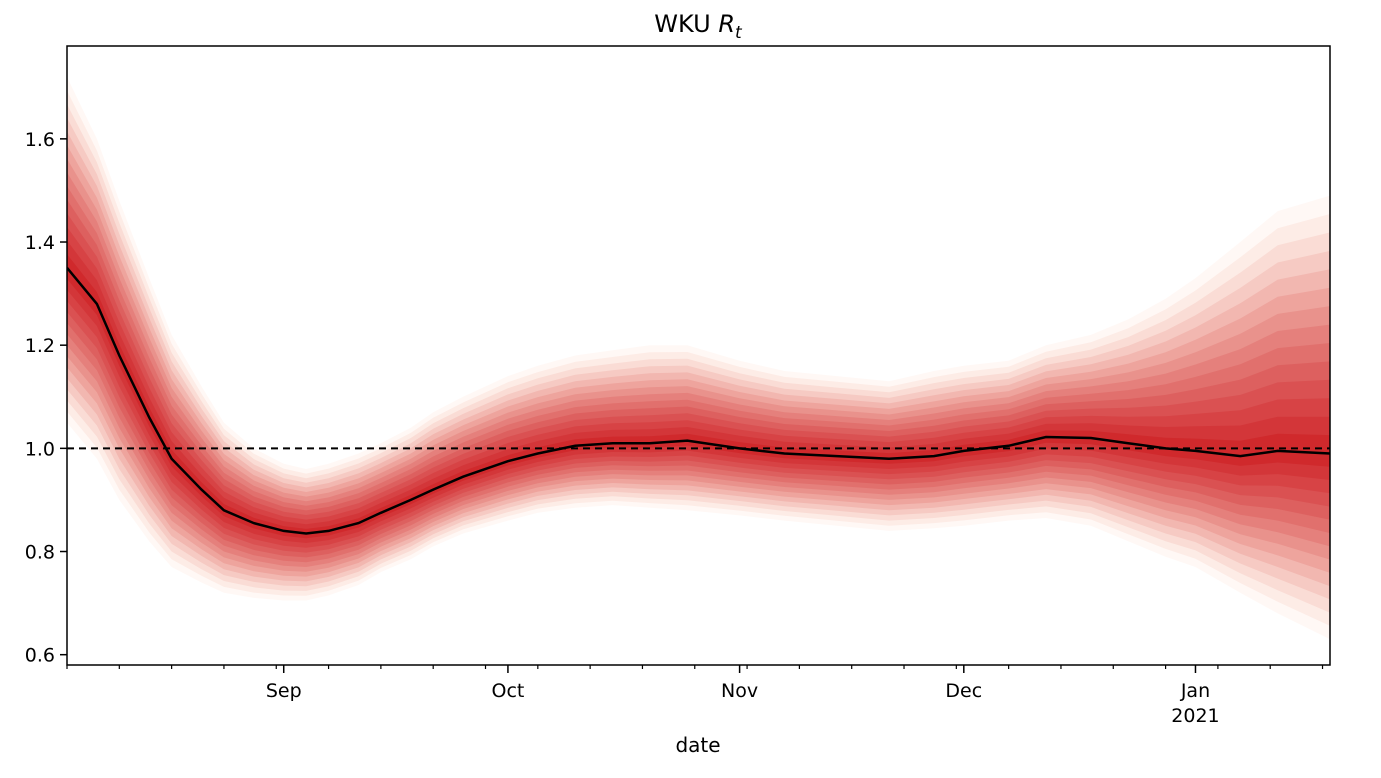 This screenshot has height=778, width=1381. What do you see at coordinates (40, 346) in the screenshot?
I see `y-tick-label: 1.2` at bounding box center [40, 346].